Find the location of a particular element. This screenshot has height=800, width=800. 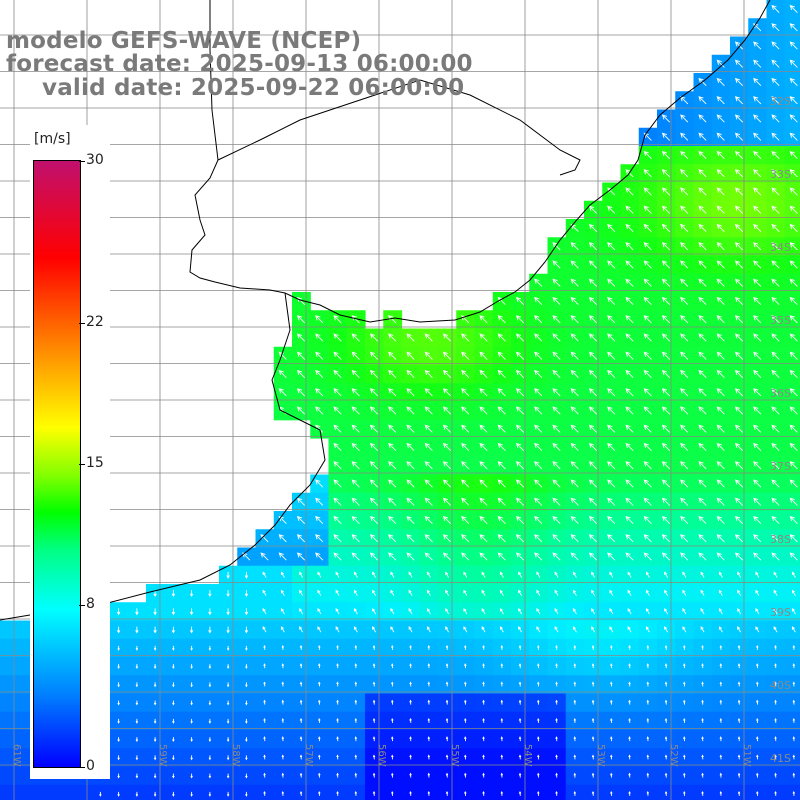

longitude-label: 53W is located at coordinates (600, 755).